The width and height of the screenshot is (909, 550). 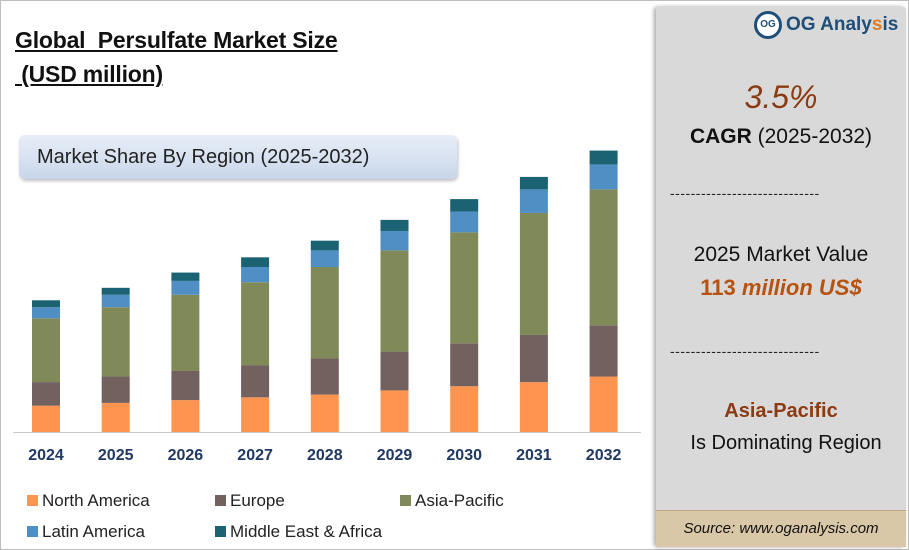 I want to click on cagr-period: (2025-2032), so click(x=812, y=136).